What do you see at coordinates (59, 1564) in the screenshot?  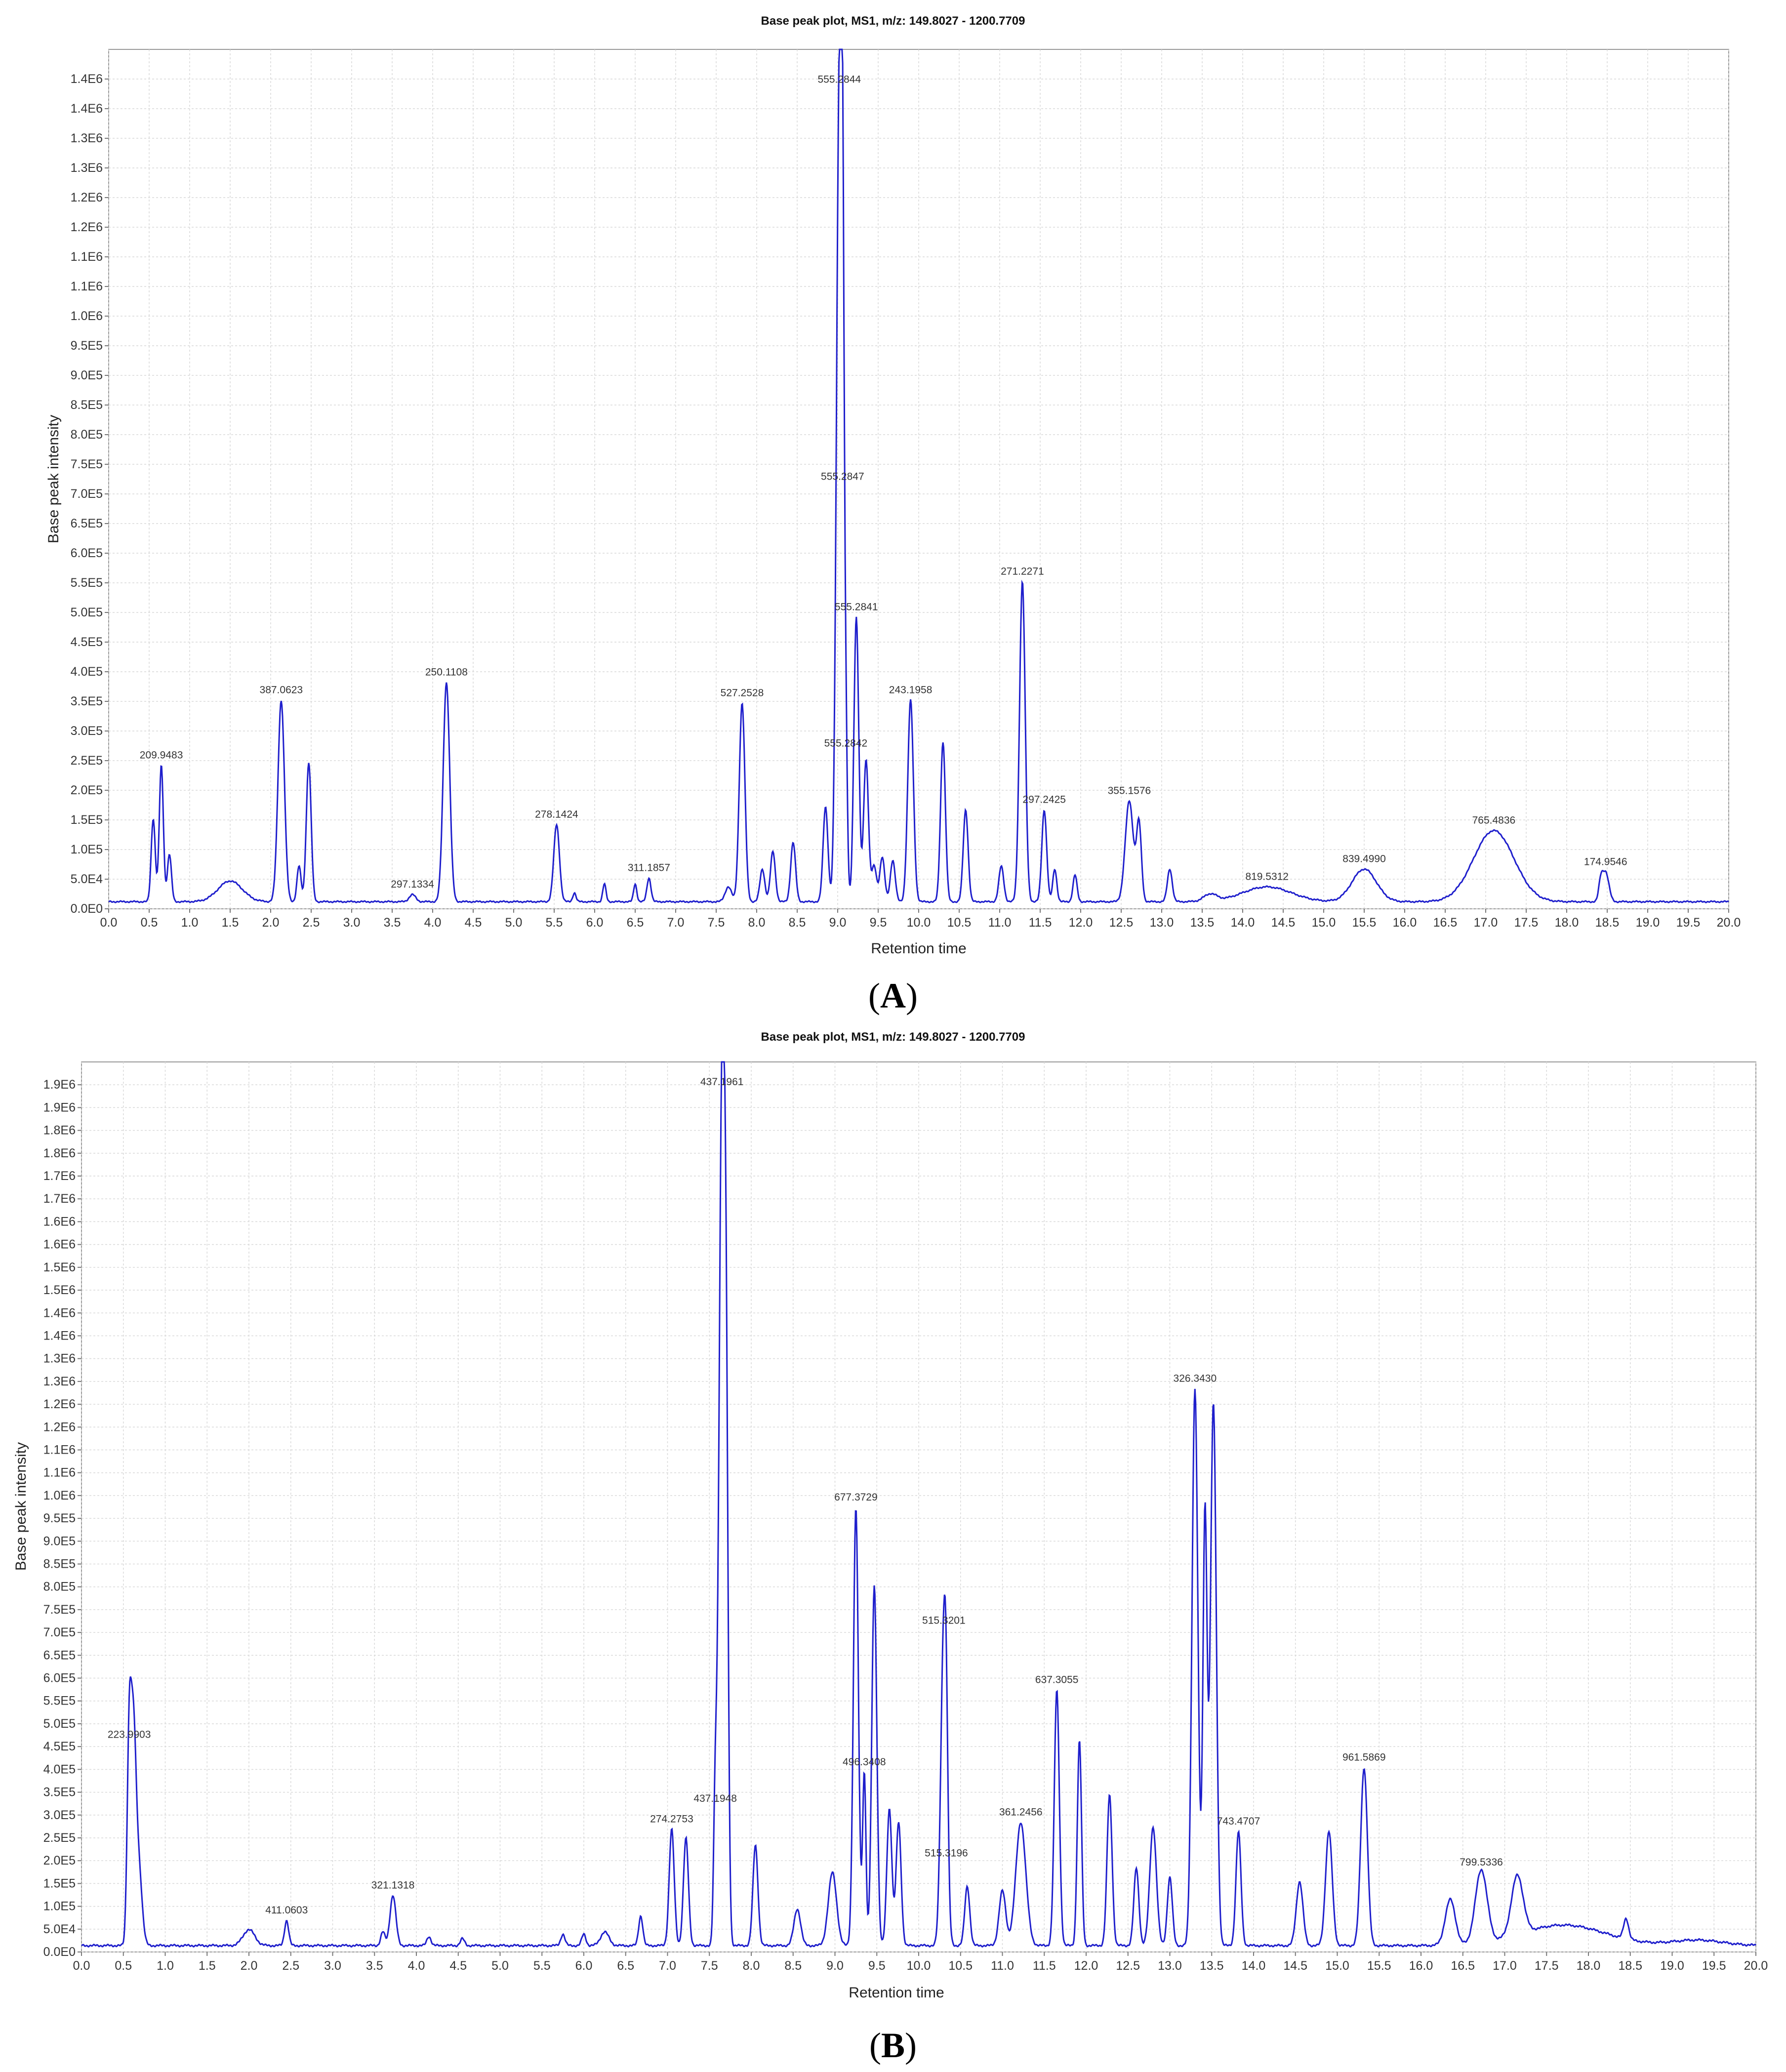 I see `y-tick-label: 8.5E5` at bounding box center [59, 1564].